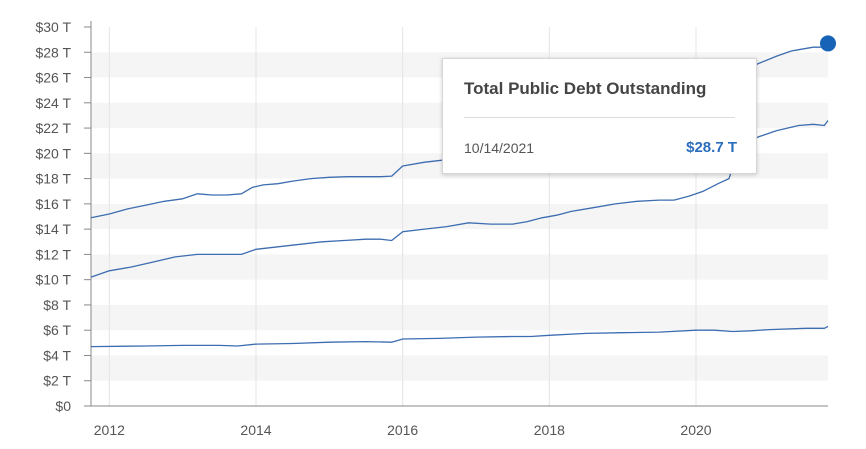  What do you see at coordinates (695, 430) in the screenshot?
I see `x-tick-label: 2020` at bounding box center [695, 430].